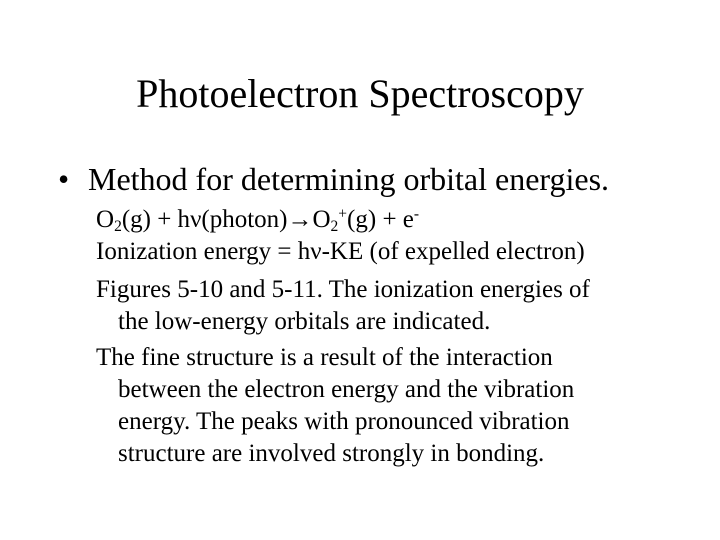 The image size is (720, 540). Describe the element at coordinates (349, 179) in the screenshot. I see `bullet-text: Method for determining orbital energies.` at that location.